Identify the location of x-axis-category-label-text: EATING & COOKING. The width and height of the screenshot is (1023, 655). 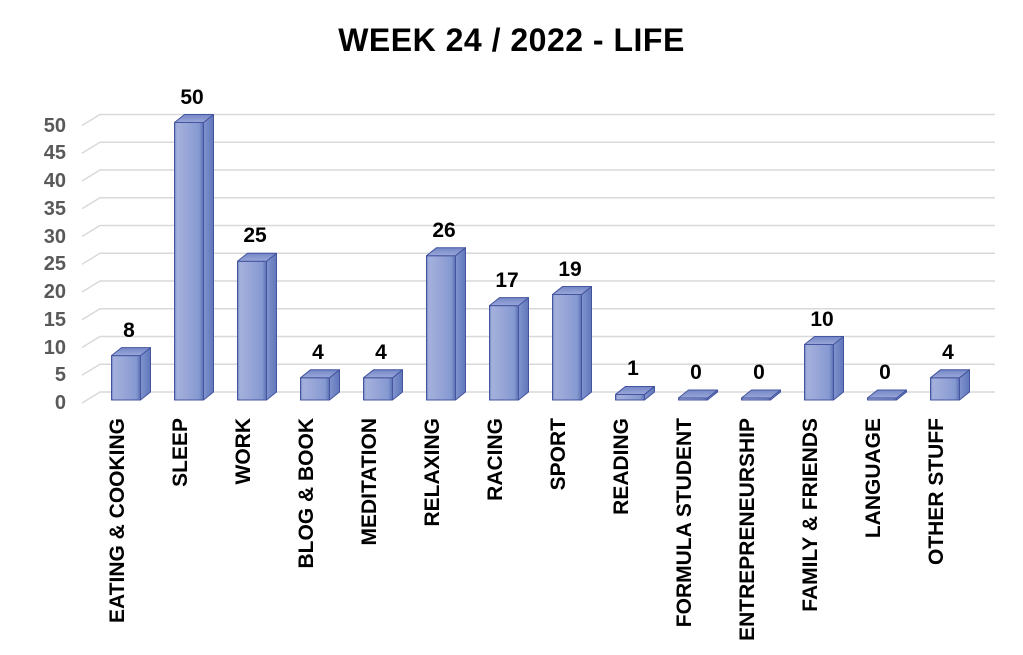
(117, 520).